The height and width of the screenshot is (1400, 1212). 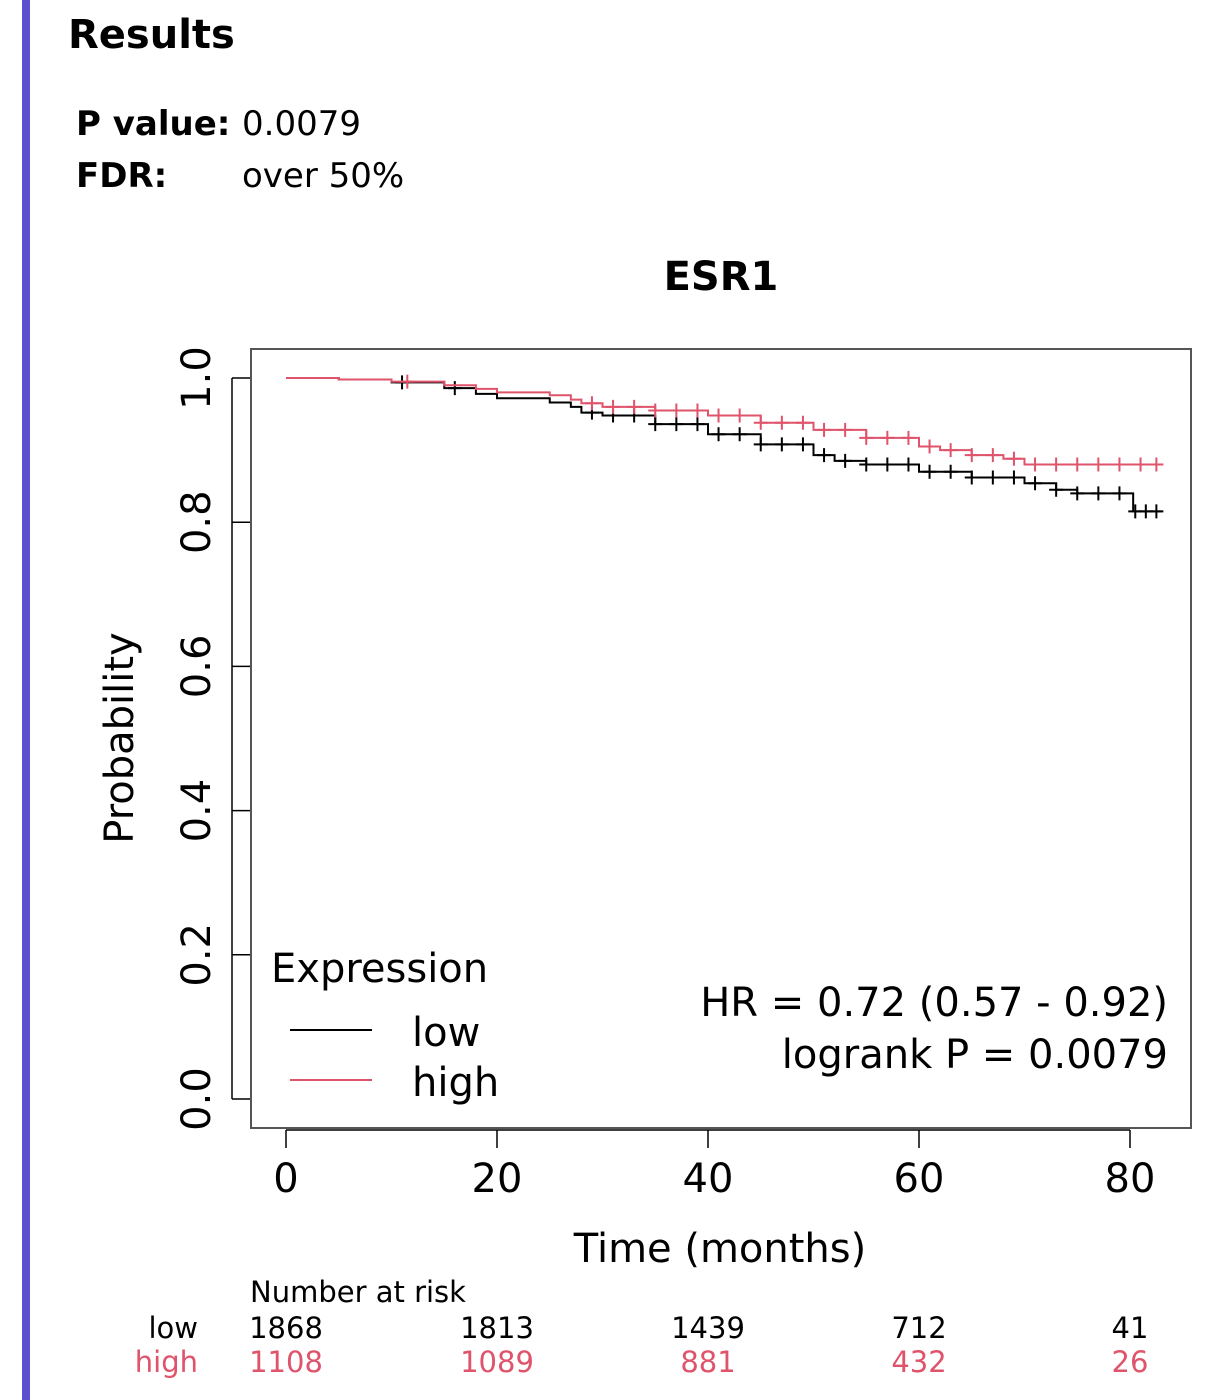 I want to click on y-axis: 0.0 0.2 0.4 0.6 0.8 1.0, so click(x=212, y=738).